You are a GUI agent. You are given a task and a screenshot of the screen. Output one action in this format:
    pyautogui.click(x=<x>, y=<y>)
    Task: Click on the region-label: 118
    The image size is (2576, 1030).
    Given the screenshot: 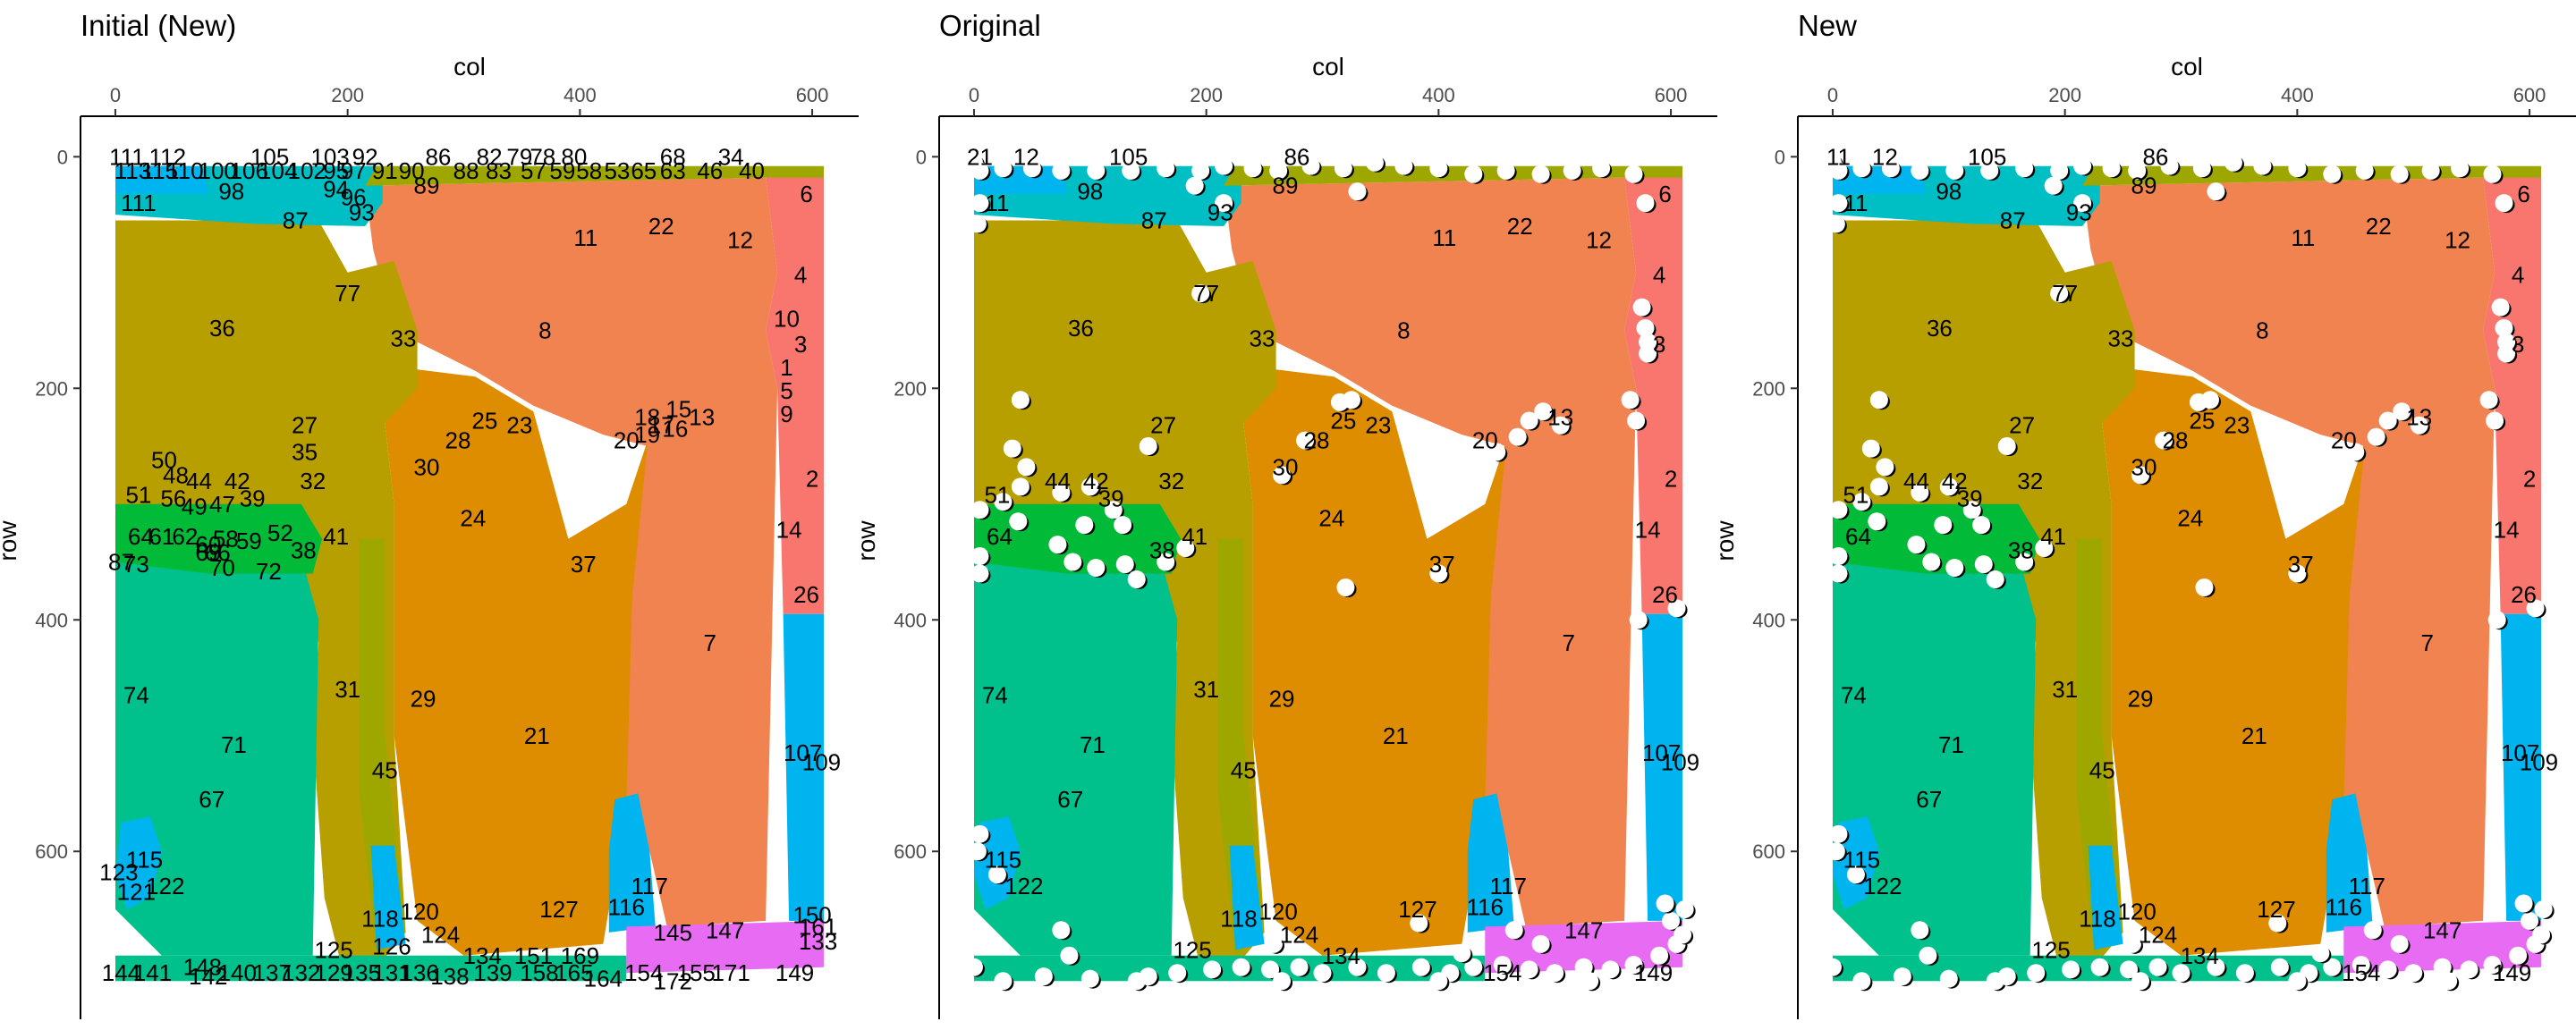 What is the action you would take?
    pyautogui.click(x=2097, y=918)
    